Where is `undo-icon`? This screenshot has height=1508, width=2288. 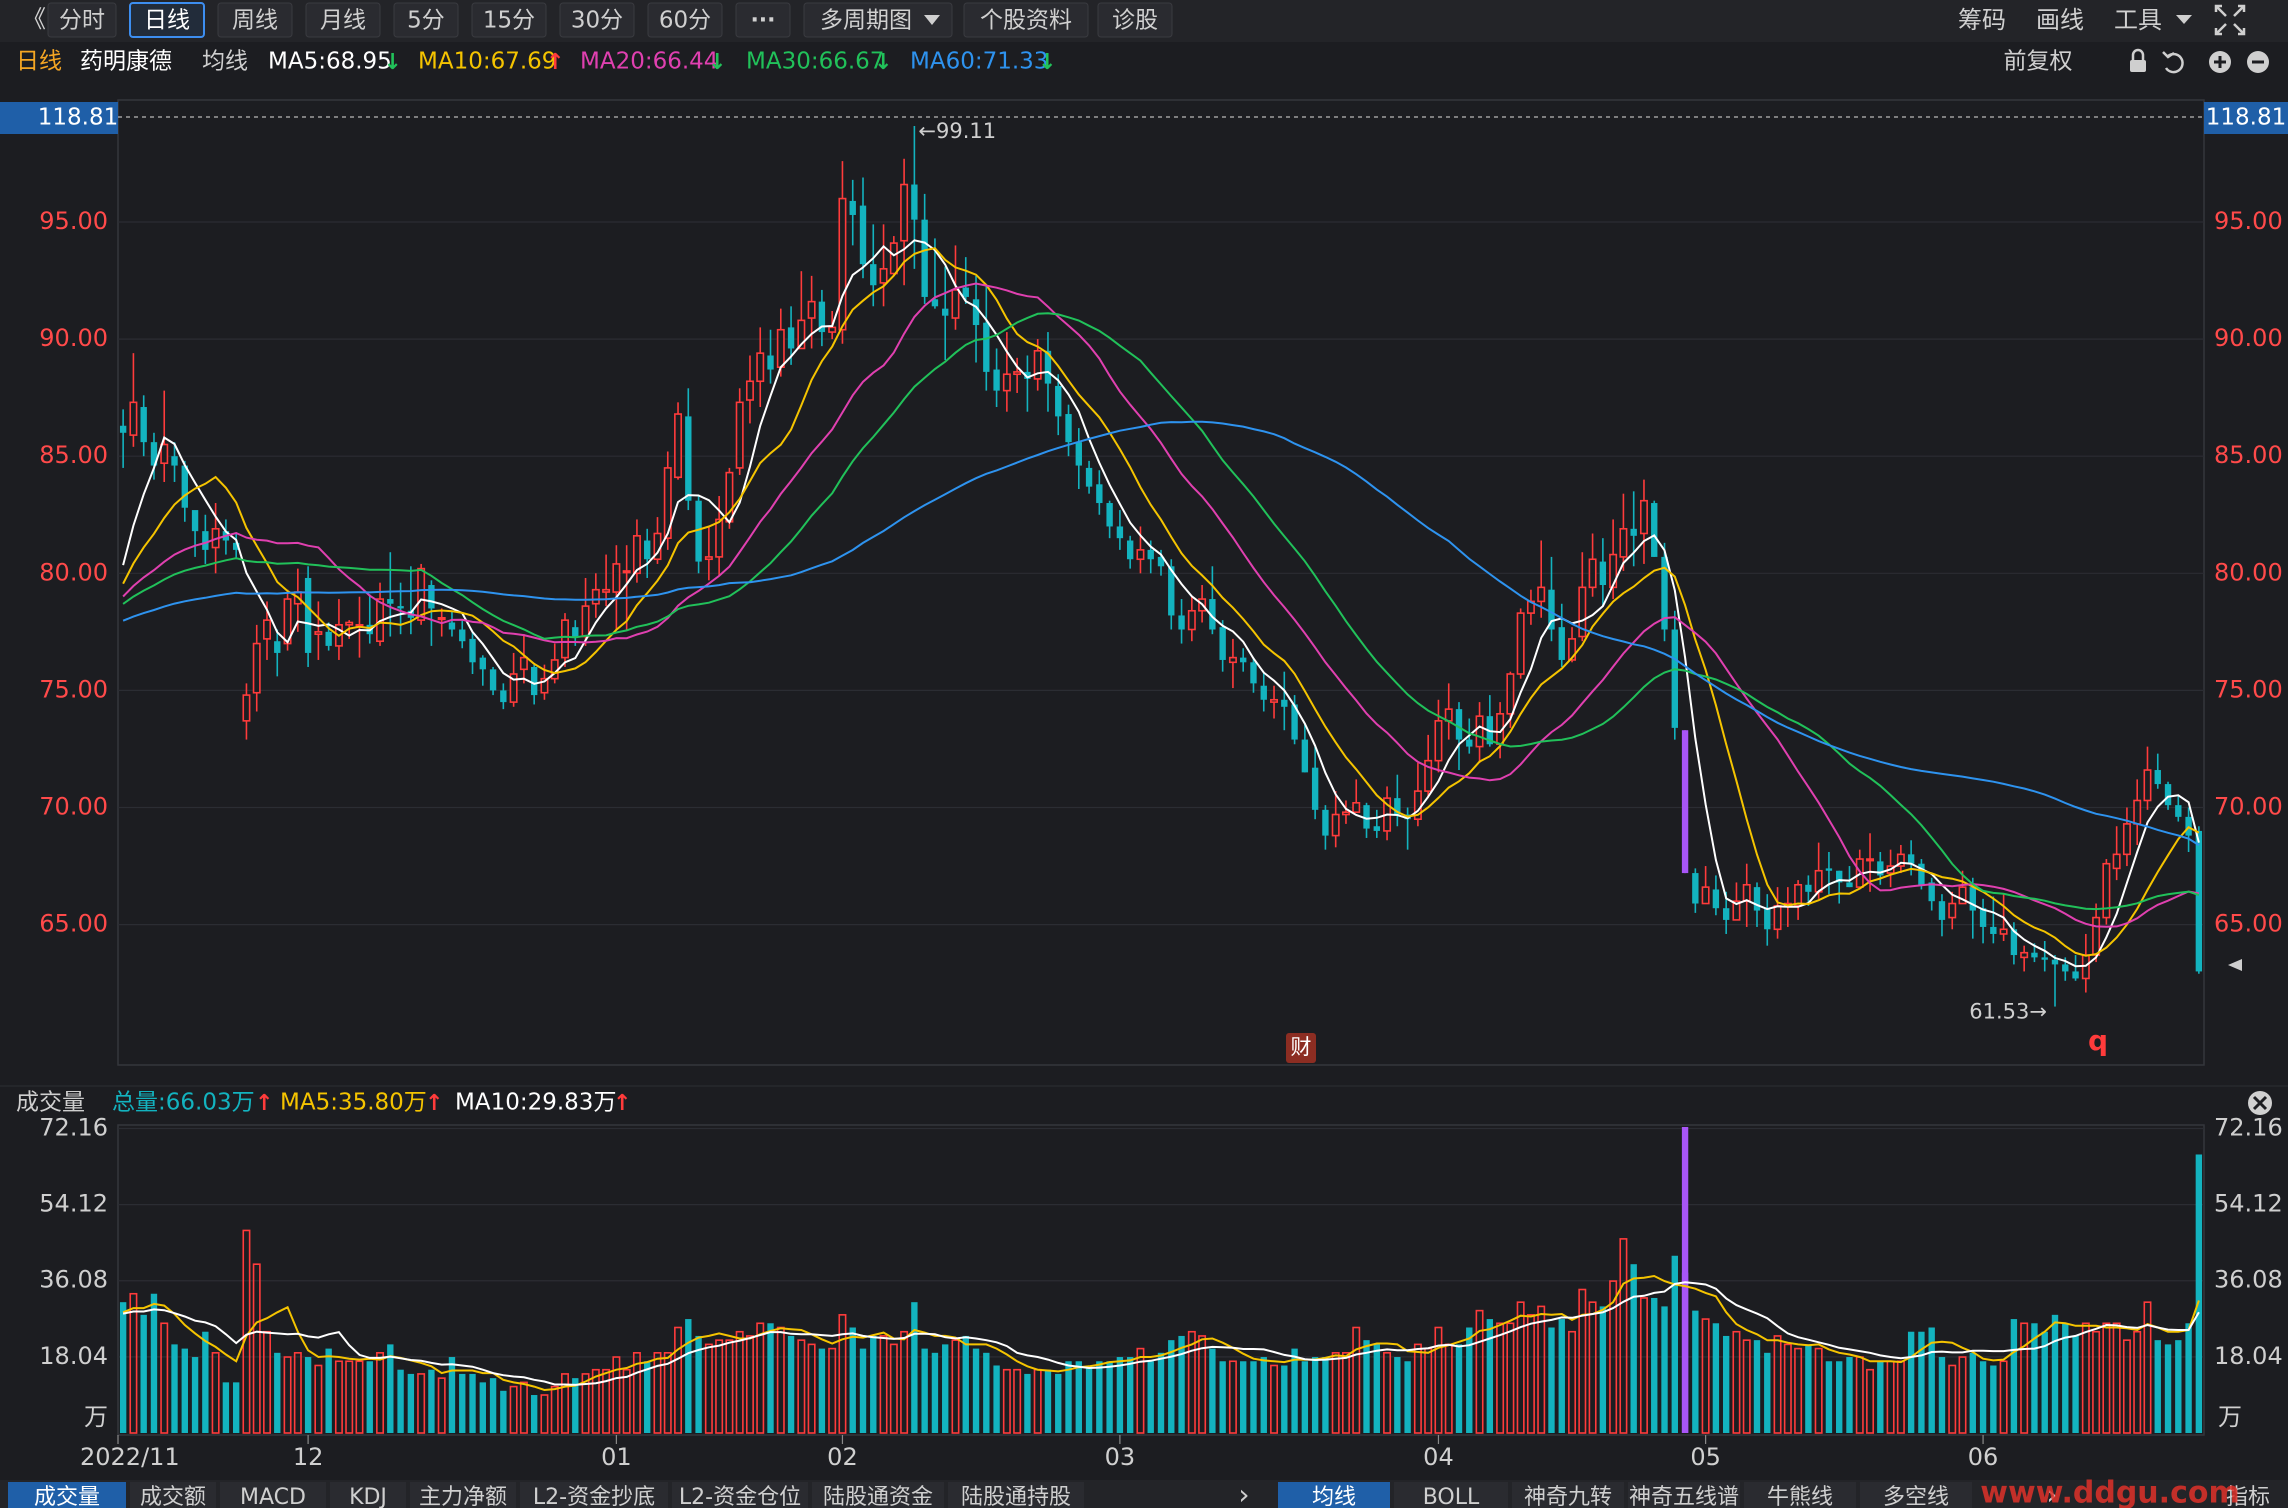
undo-icon is located at coordinates (2173, 62).